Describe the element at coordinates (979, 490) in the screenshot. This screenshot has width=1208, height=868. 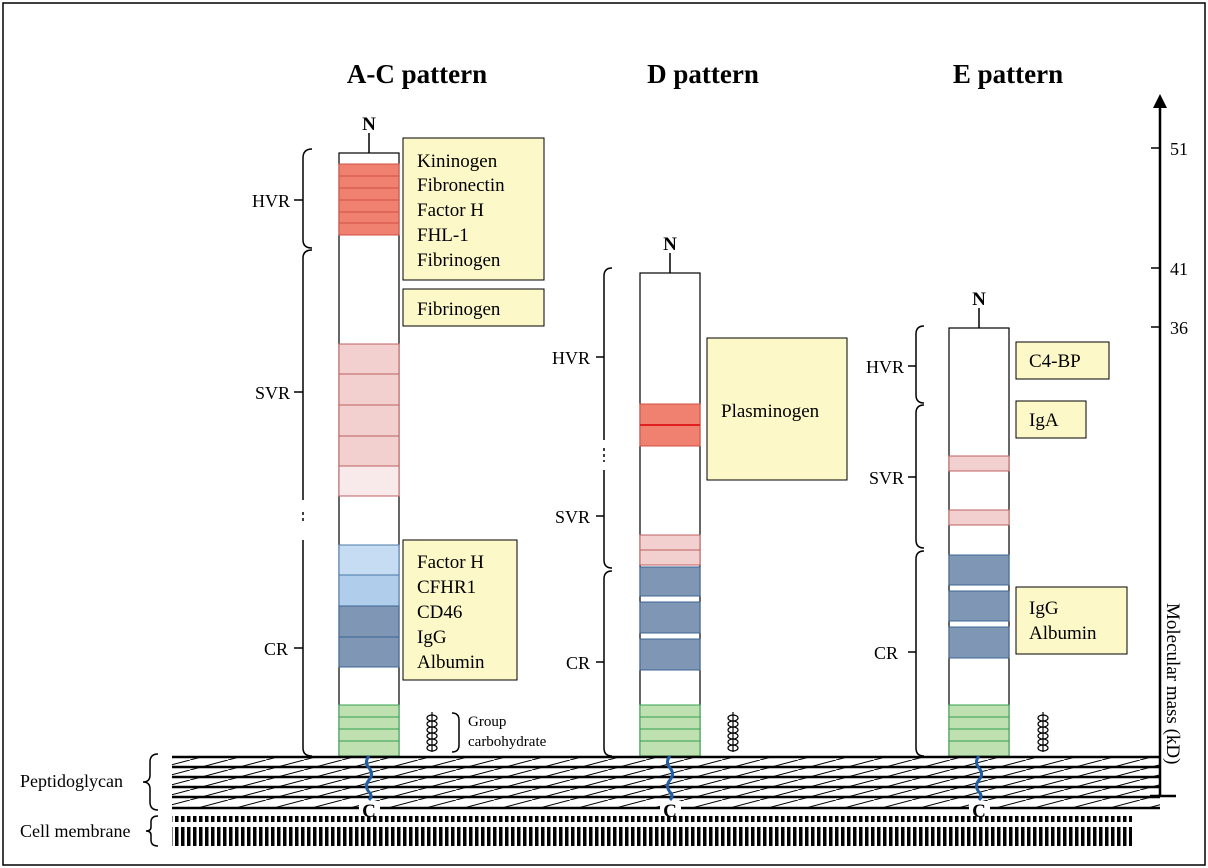
I see `e-svr-bands` at that location.